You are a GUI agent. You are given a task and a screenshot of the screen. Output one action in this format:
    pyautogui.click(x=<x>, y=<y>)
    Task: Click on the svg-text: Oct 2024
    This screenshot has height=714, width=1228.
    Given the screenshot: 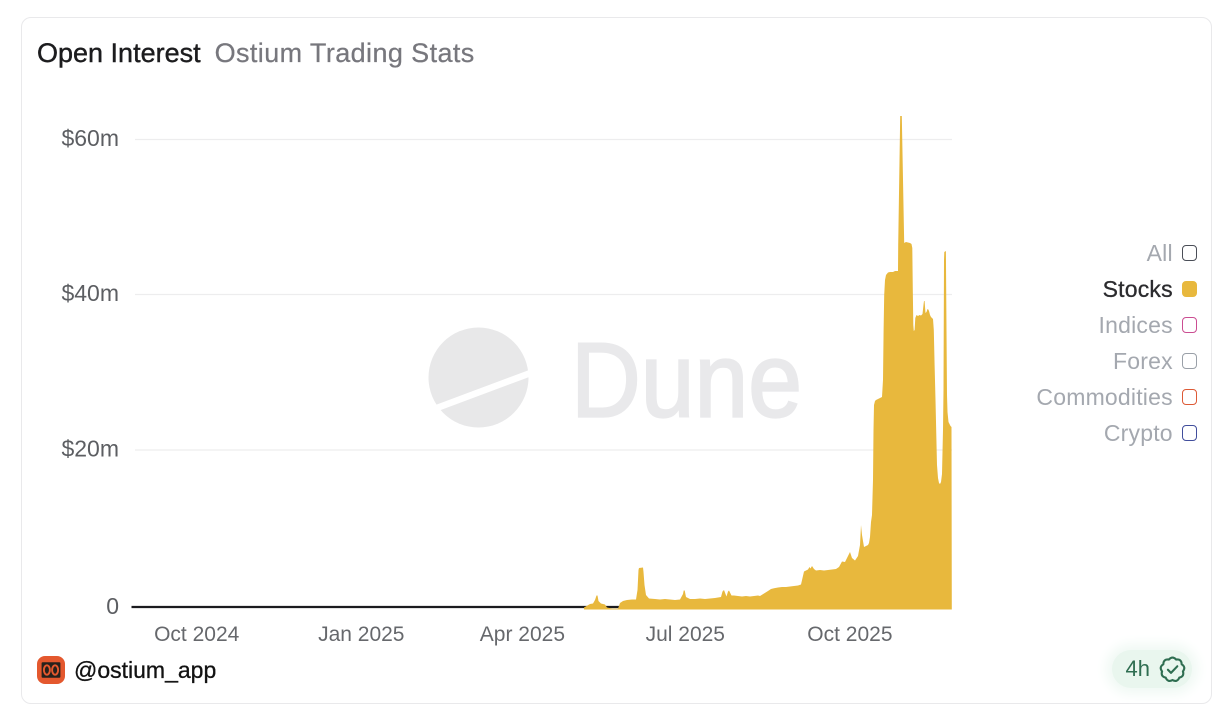 What is the action you would take?
    pyautogui.click(x=197, y=634)
    